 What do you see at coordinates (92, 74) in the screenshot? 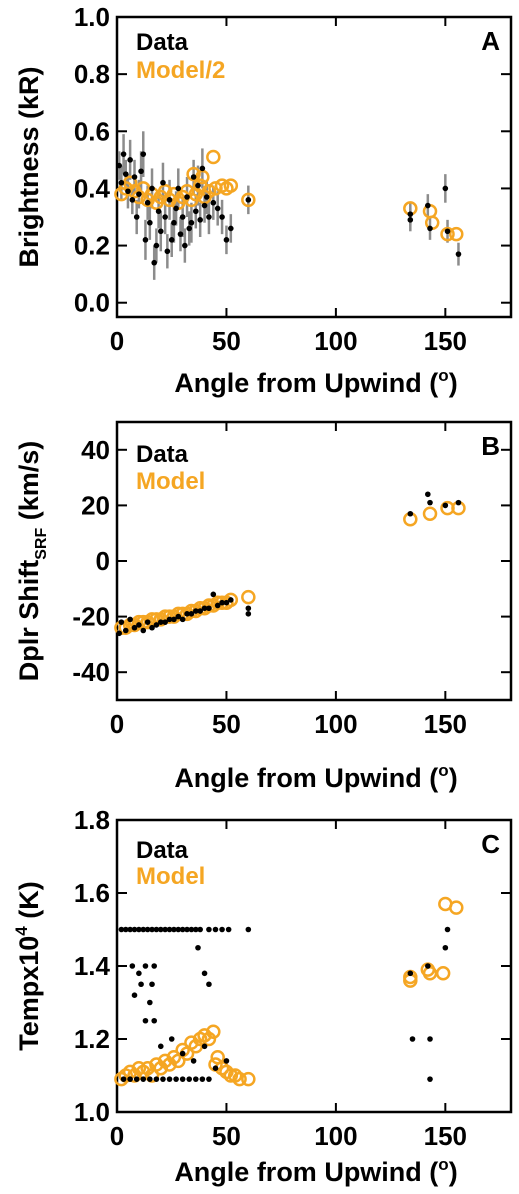
I see `y-tick-label: 0.8` at bounding box center [92, 74].